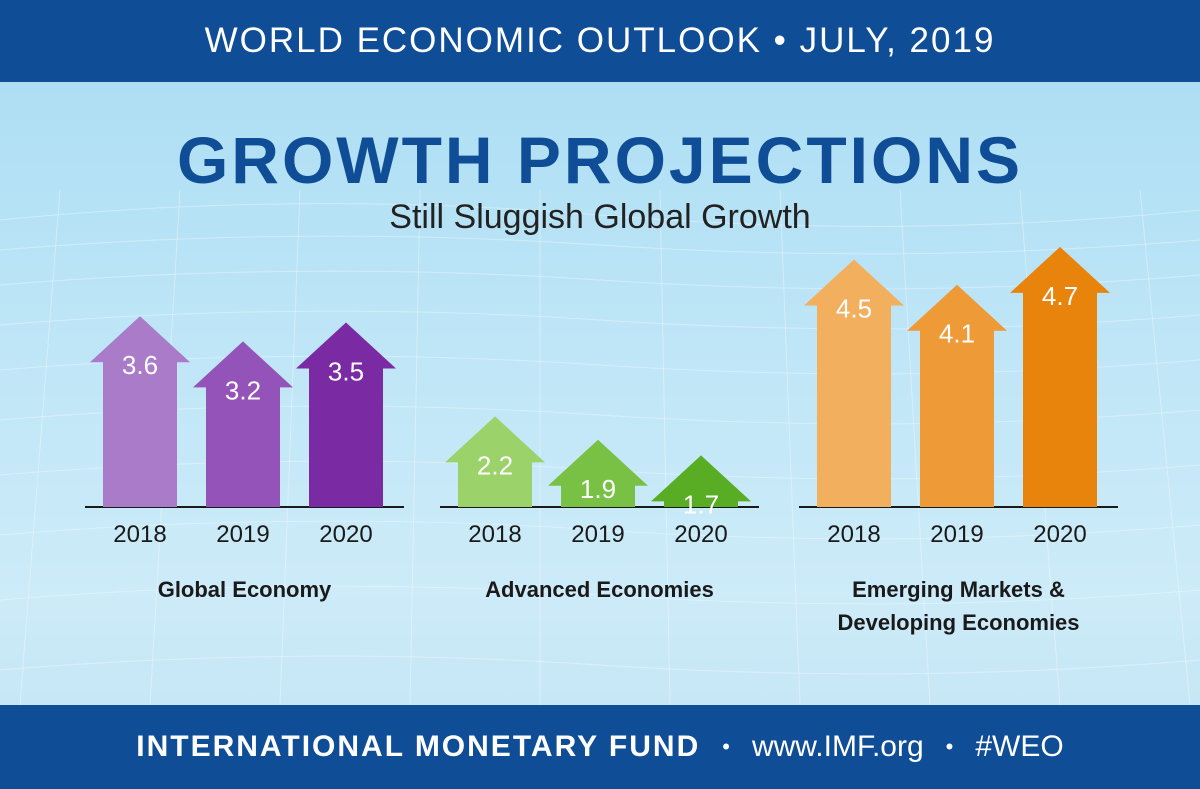 This screenshot has width=1200, height=789. I want to click on data-label: 1.7, so click(701, 504).